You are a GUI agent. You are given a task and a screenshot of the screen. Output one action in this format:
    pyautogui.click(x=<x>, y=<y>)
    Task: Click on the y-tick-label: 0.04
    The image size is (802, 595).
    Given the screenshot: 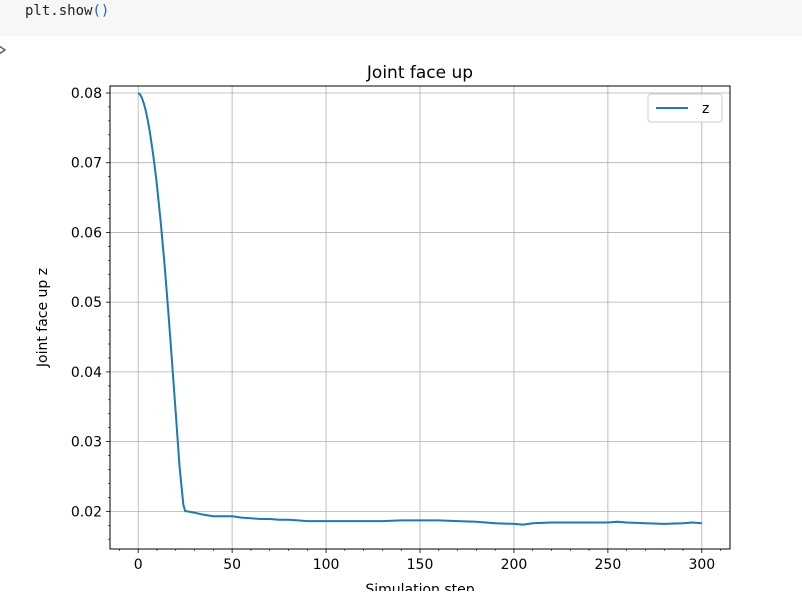 What is the action you would take?
    pyautogui.click(x=86, y=373)
    